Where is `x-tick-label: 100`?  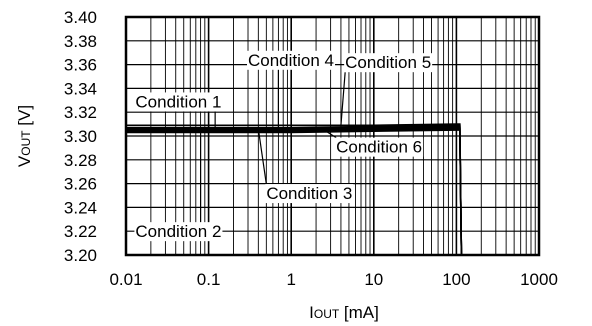 x-tick-label: 100 is located at coordinates (456, 279).